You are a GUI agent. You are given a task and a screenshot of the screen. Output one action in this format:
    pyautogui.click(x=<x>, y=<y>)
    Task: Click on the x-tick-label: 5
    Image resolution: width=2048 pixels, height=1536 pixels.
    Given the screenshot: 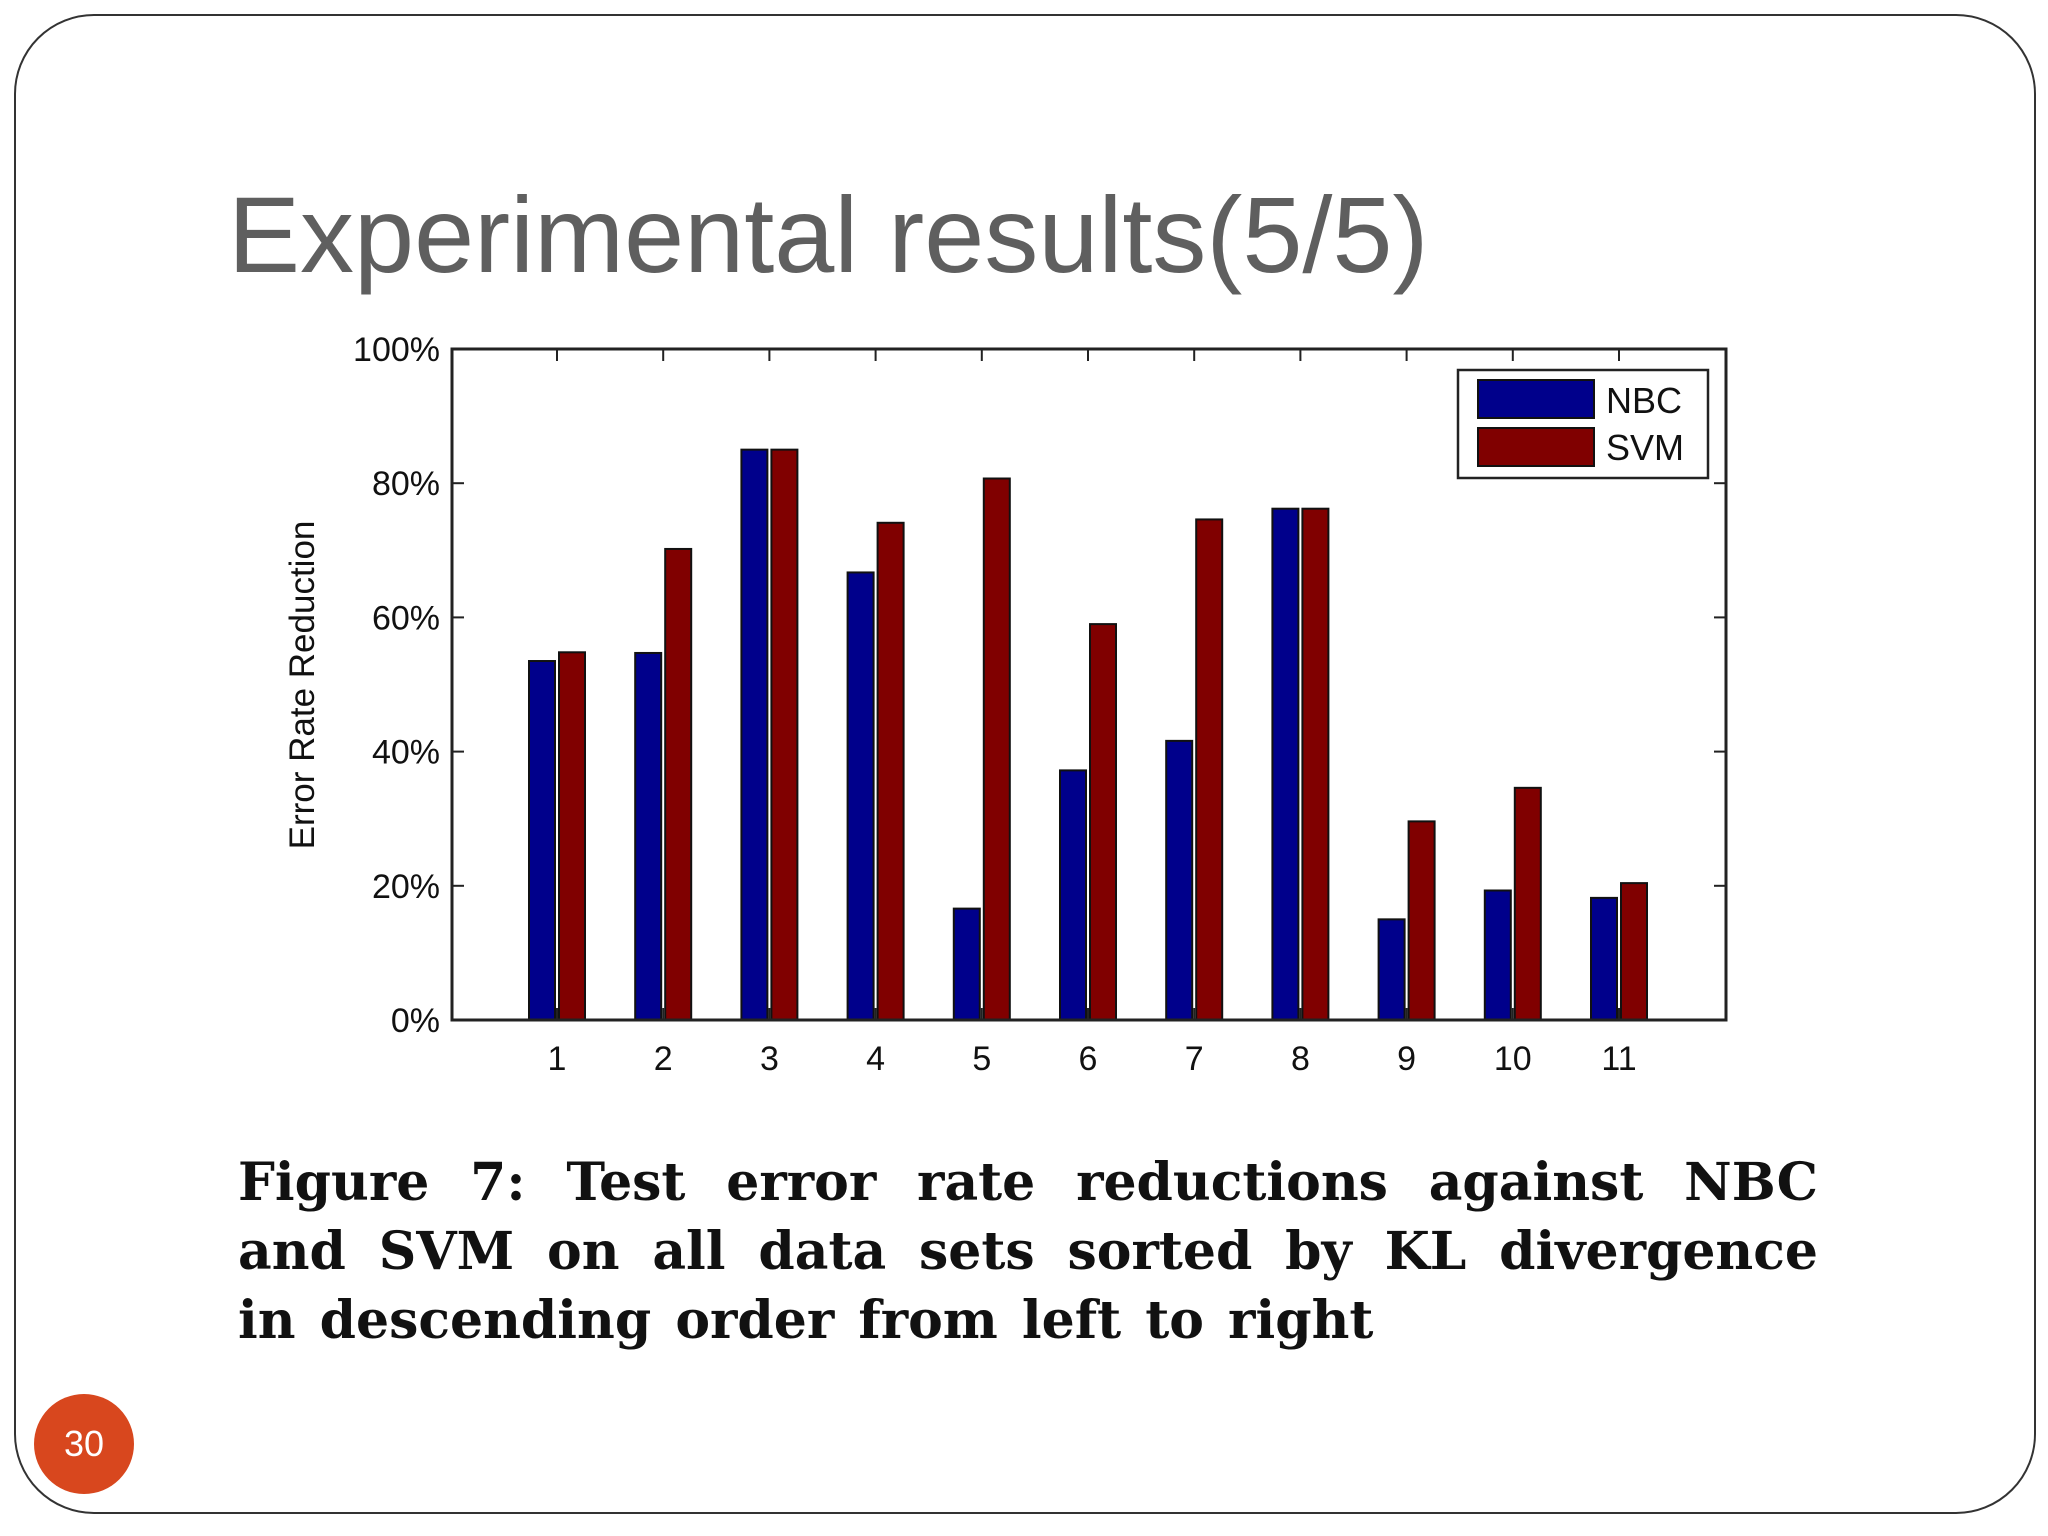 What is the action you would take?
    pyautogui.click(x=981, y=1059)
    